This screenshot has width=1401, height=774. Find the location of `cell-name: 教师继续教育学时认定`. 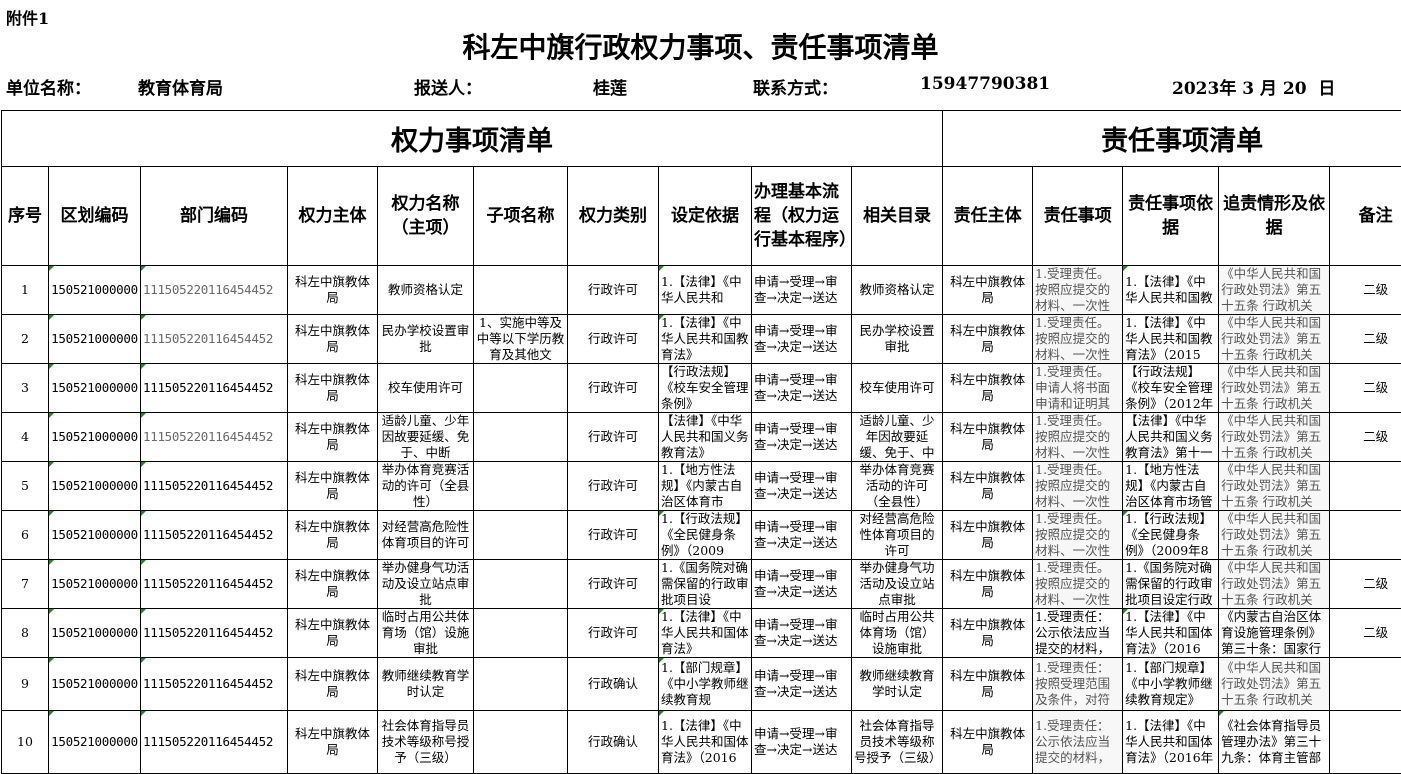

cell-name: 教师继续教育学时认定 is located at coordinates (426, 684).